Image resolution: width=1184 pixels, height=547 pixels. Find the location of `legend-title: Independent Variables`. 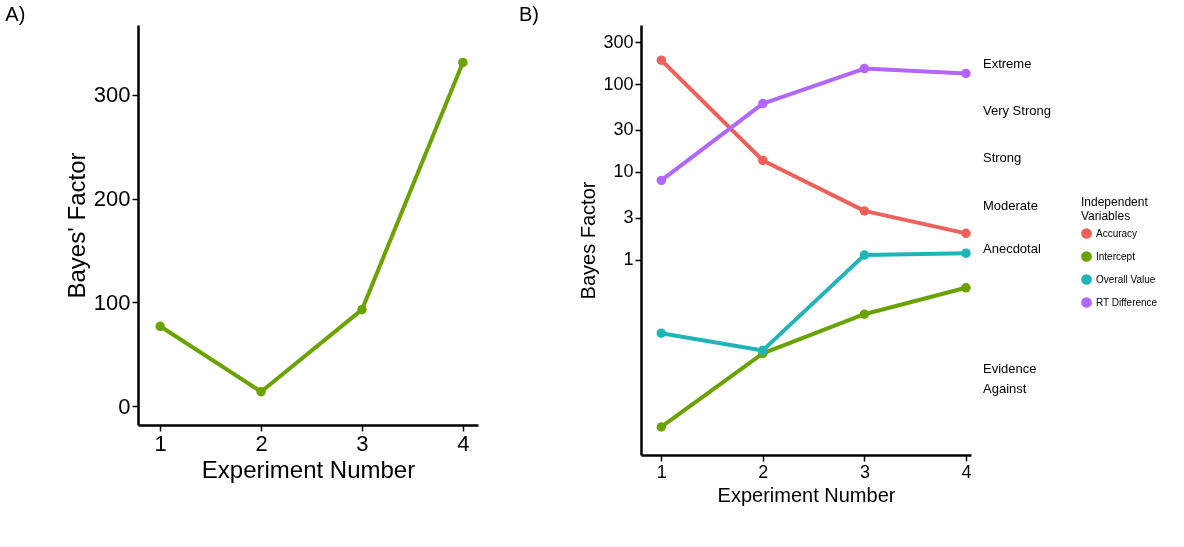

legend-title: Independent Variables is located at coordinates (1115, 209).